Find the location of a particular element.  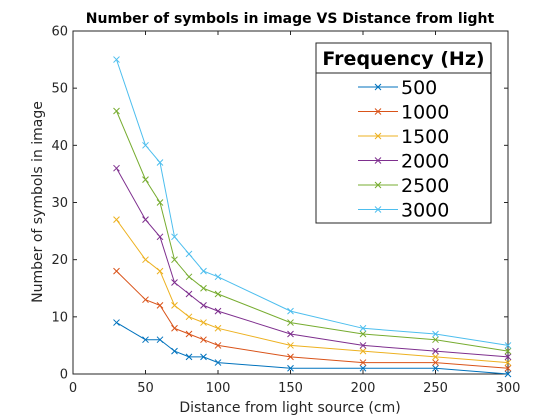

legend-item-1500: 1500 is located at coordinates (403, 137).